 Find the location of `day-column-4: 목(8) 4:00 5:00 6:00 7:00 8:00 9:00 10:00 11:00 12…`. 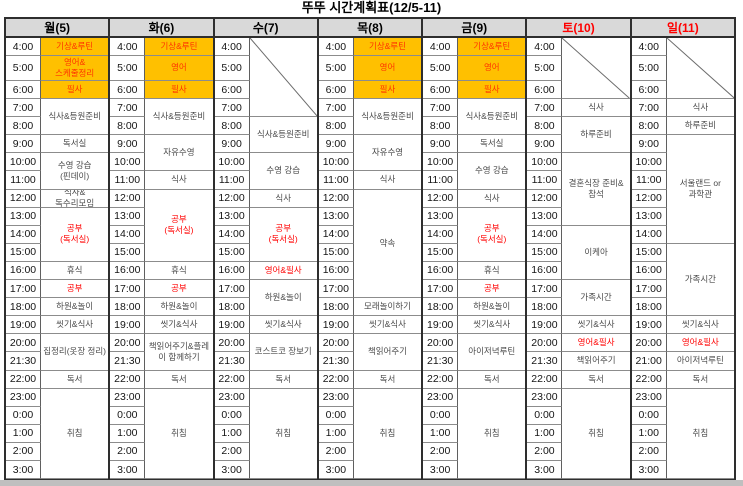

day-column-4: 목(8) 4:00 5:00 6:00 7:00 8:00 9:00 10:00 11:00 12… is located at coordinates (369, 249).